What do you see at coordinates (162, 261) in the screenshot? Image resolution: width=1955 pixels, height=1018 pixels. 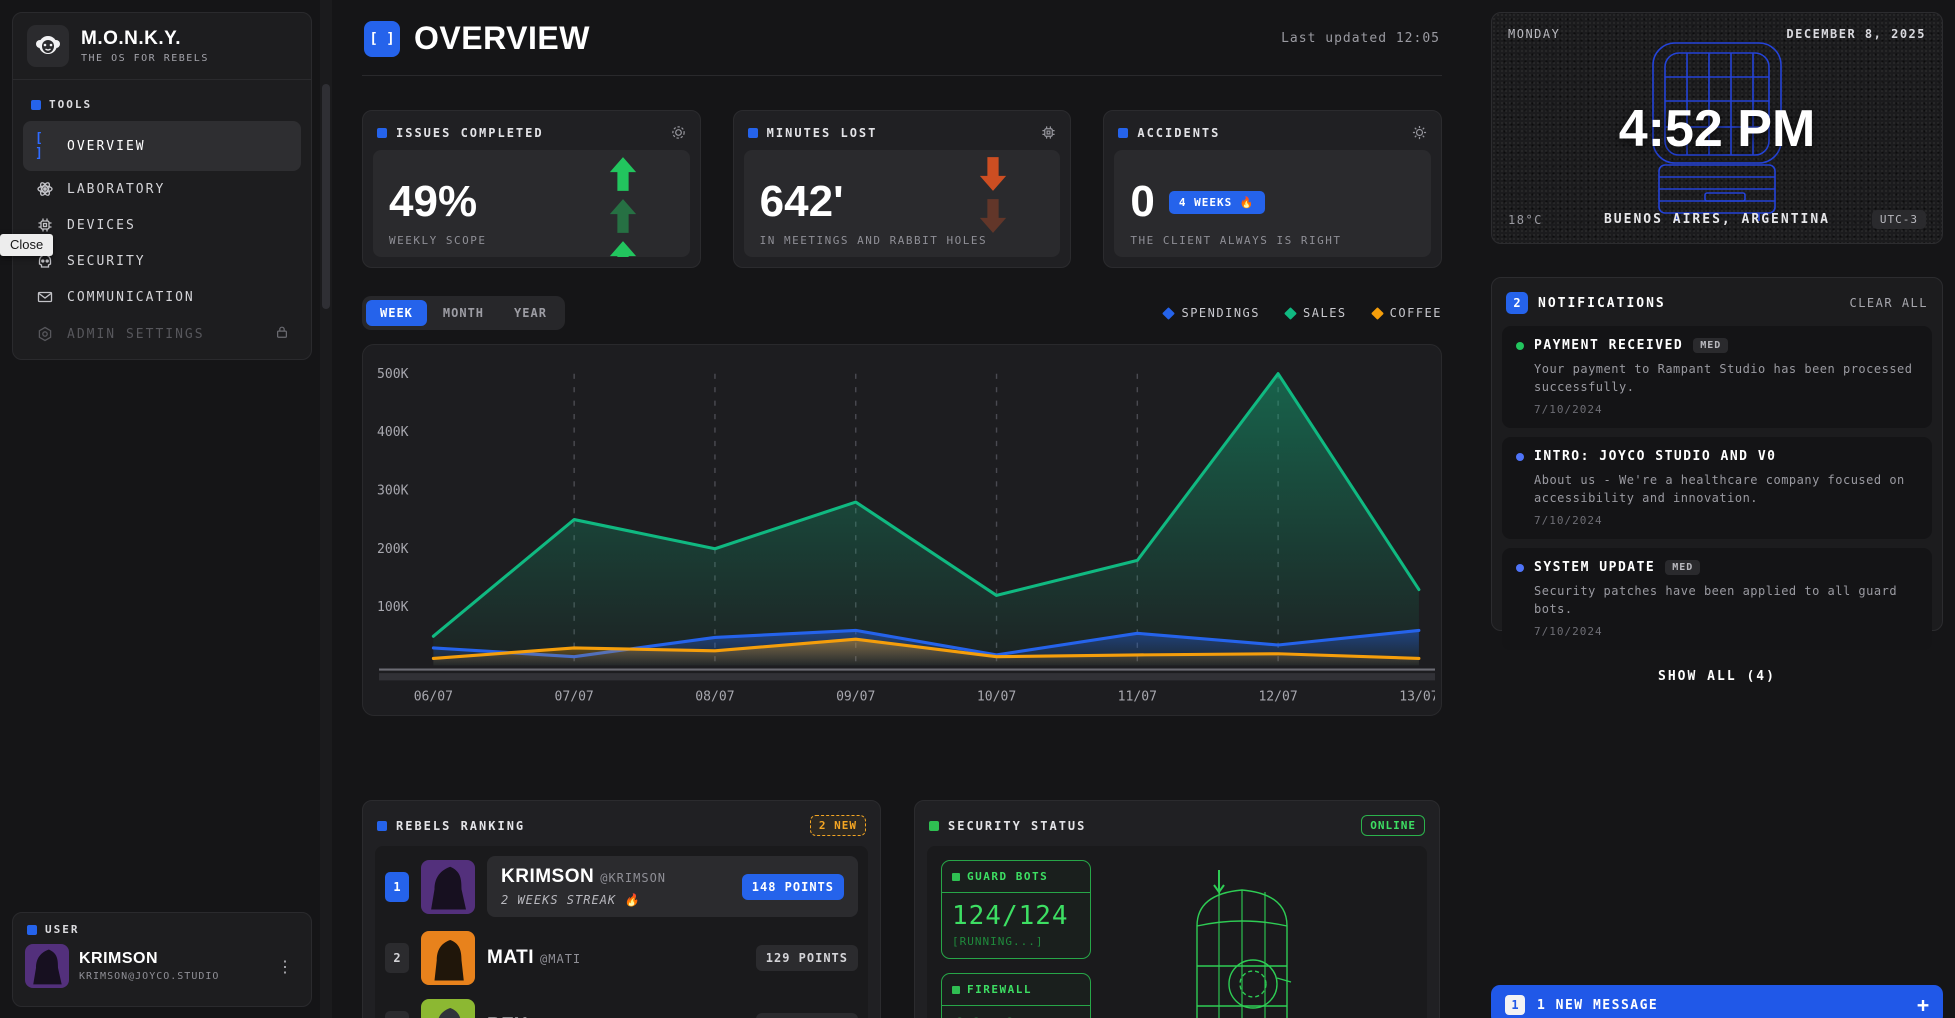 I see `sidebar-item-security: SECURITY` at bounding box center [162, 261].